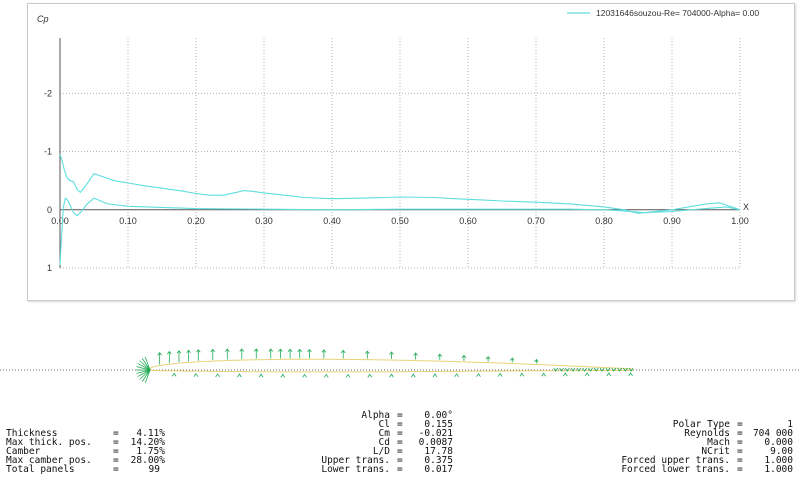 Image resolution: width=800 pixels, height=477 pixels. Describe the element at coordinates (384, 433) in the screenshot. I see `cm-label: Cm` at that location.